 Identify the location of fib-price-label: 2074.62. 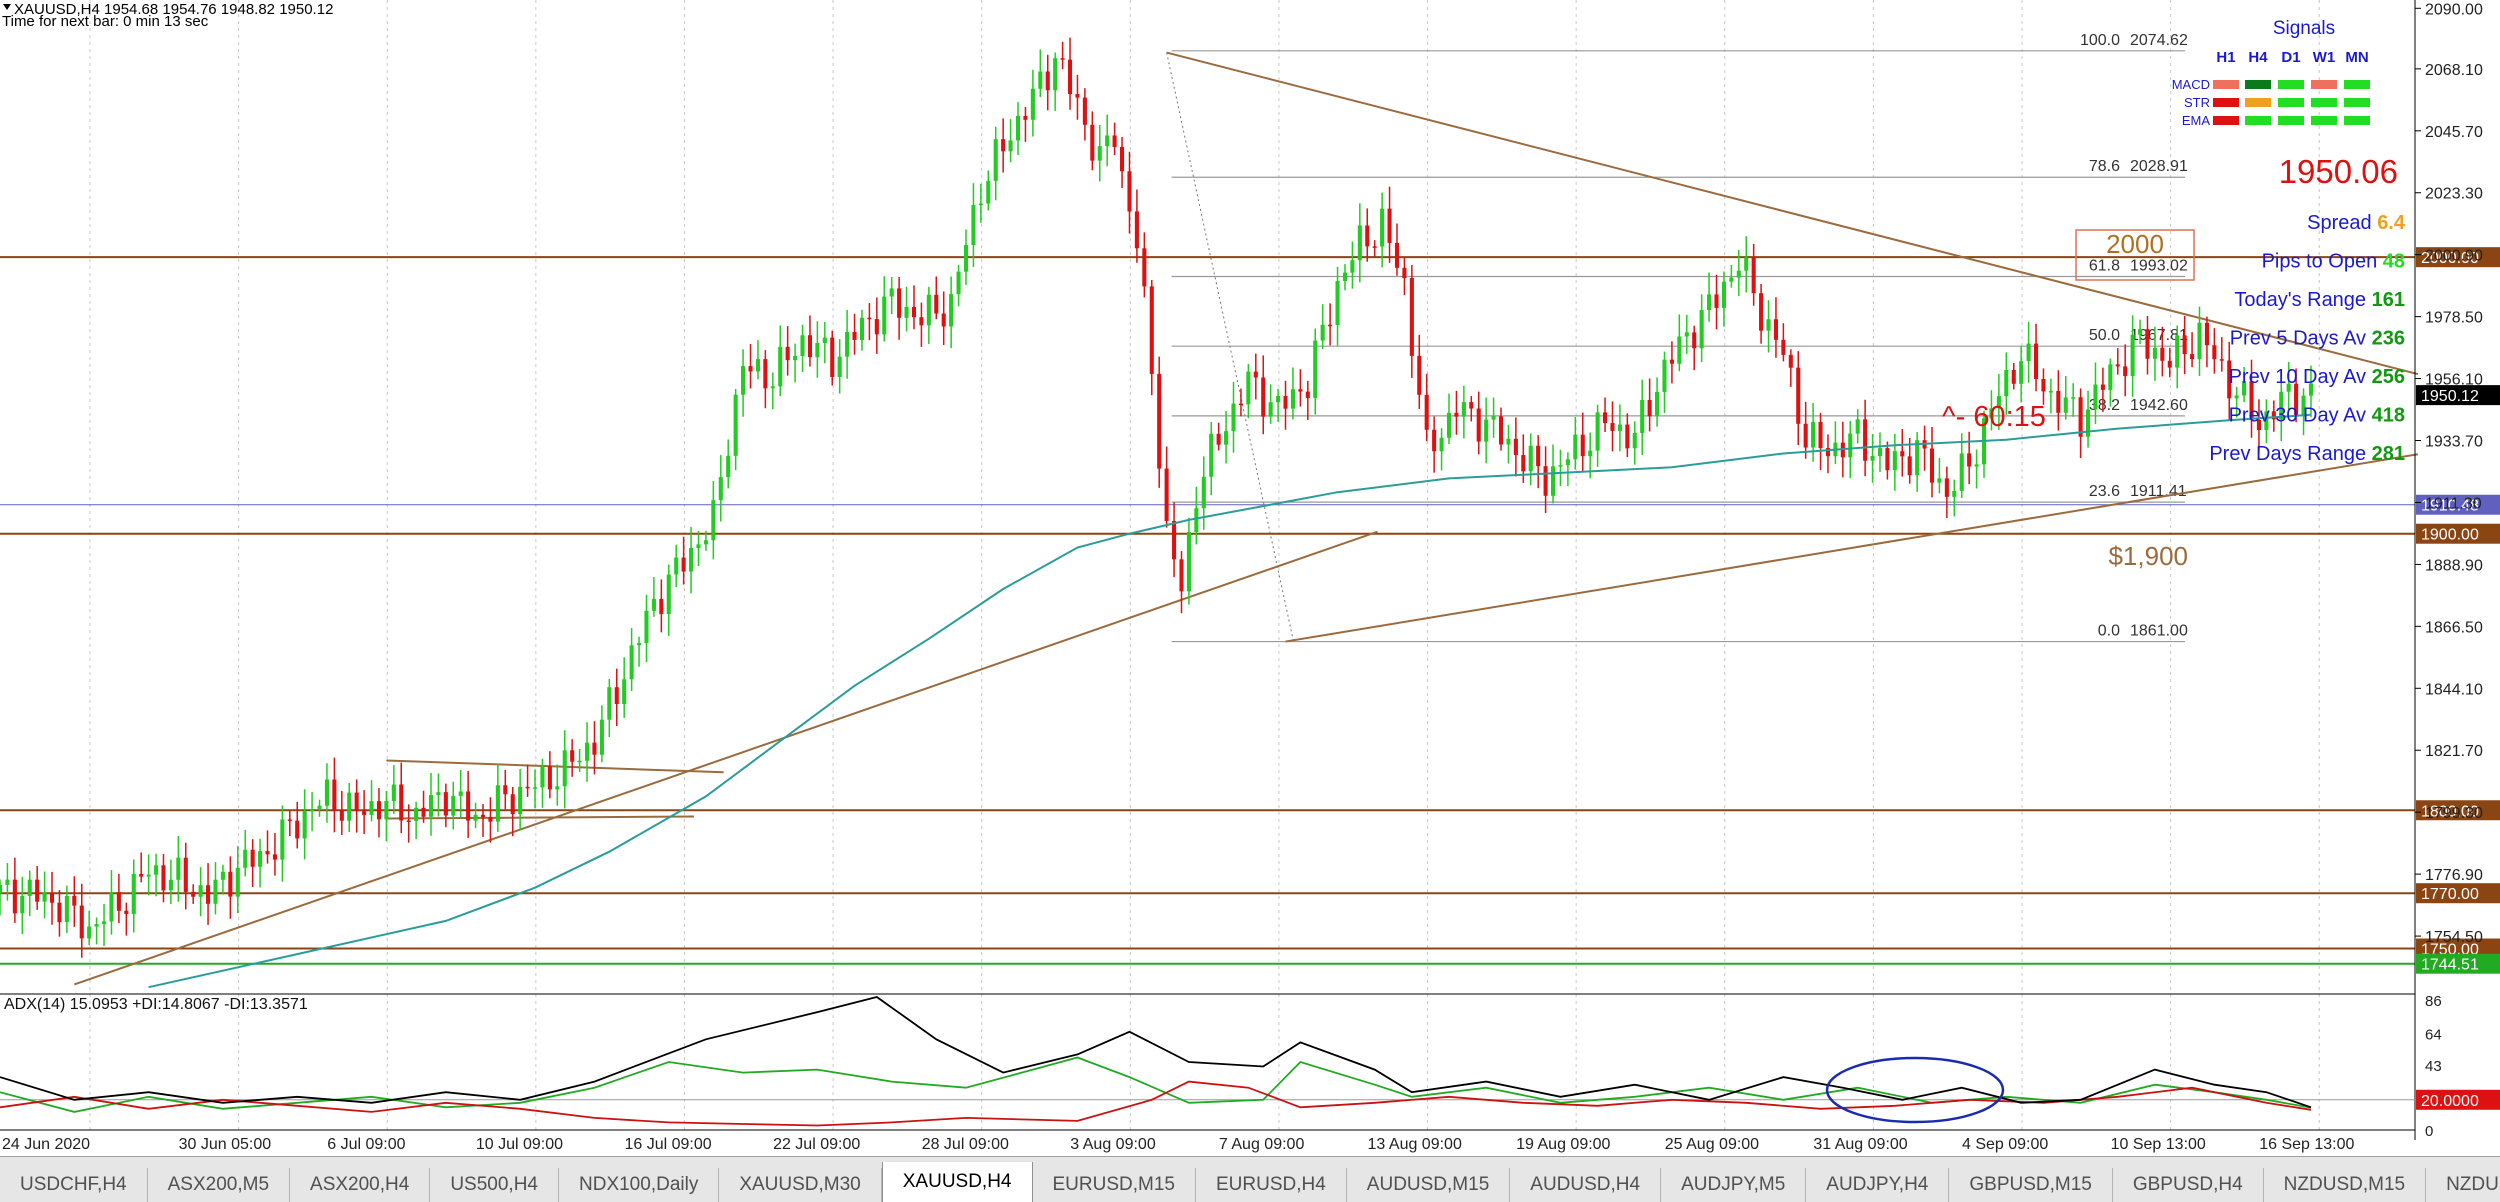
(2159, 40).